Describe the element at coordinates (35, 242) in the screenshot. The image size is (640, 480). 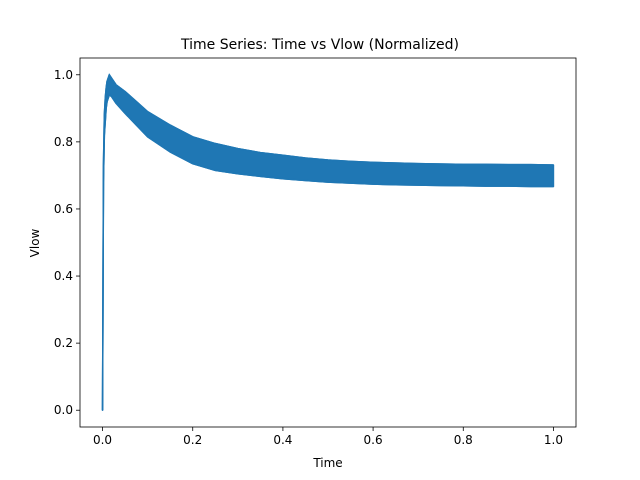
I see `y-axis-label: Vlow` at that location.